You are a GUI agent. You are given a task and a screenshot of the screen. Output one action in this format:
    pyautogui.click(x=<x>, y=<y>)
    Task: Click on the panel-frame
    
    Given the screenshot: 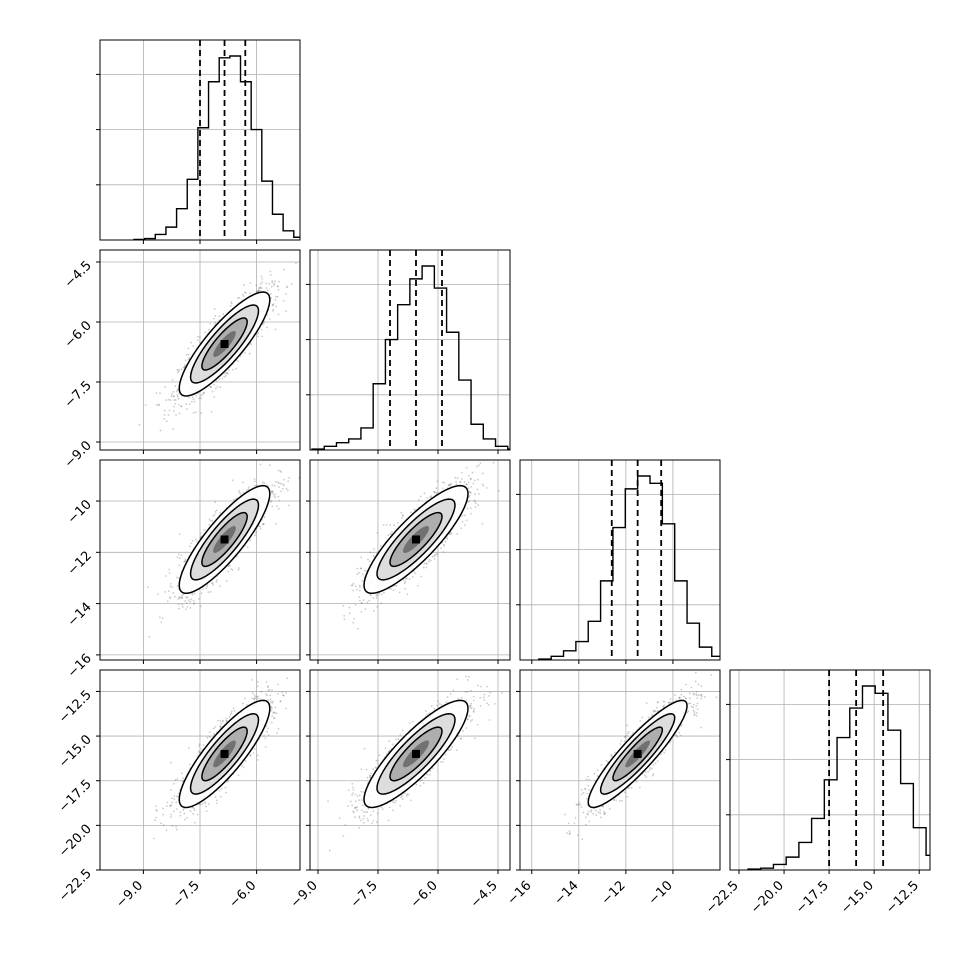 What is the action you would take?
    pyautogui.click(x=410, y=560)
    